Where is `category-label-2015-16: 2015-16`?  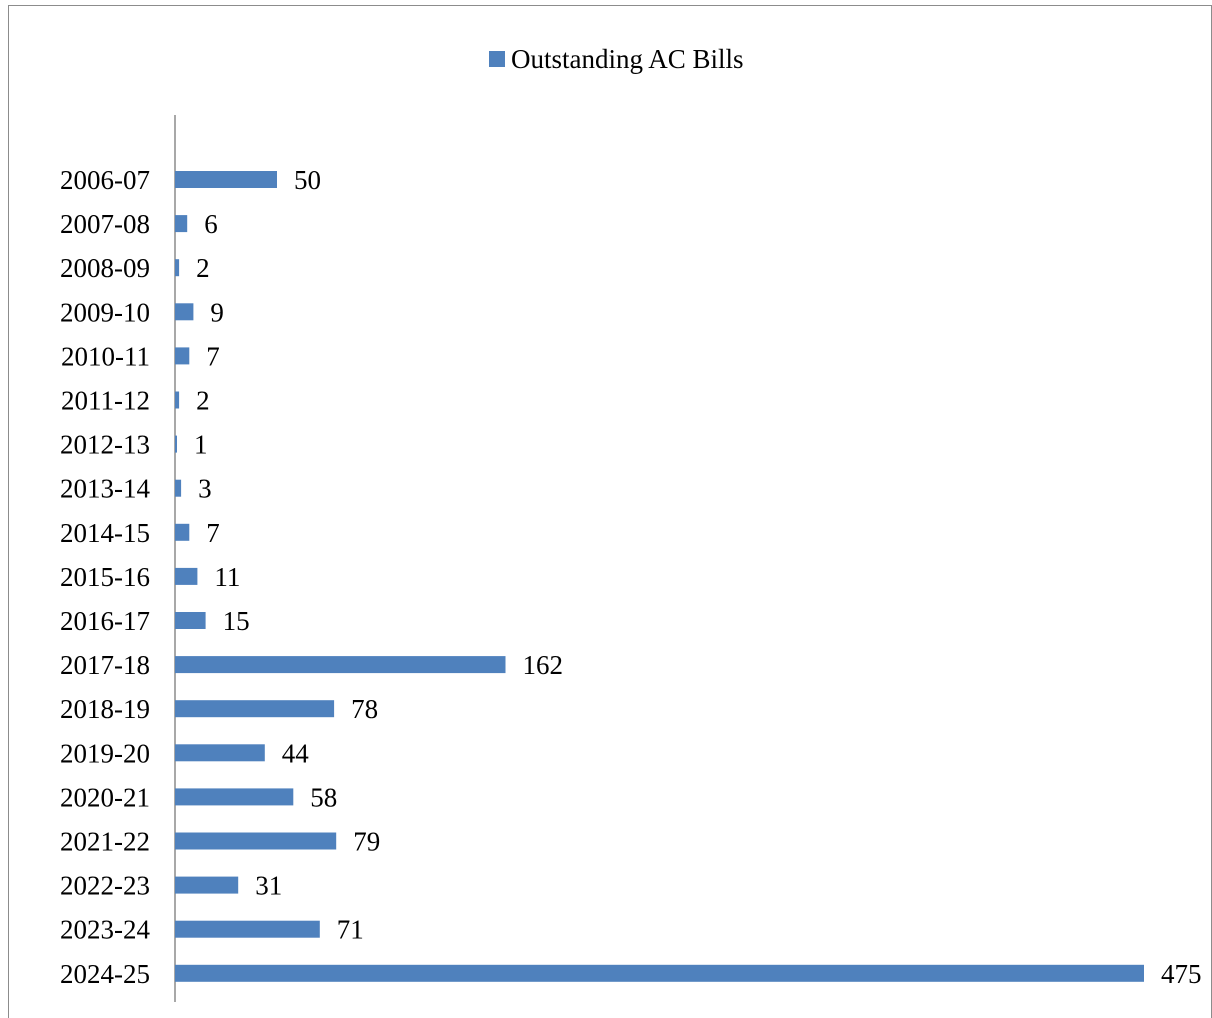 category-label-2015-16: 2015-16 is located at coordinates (105, 577).